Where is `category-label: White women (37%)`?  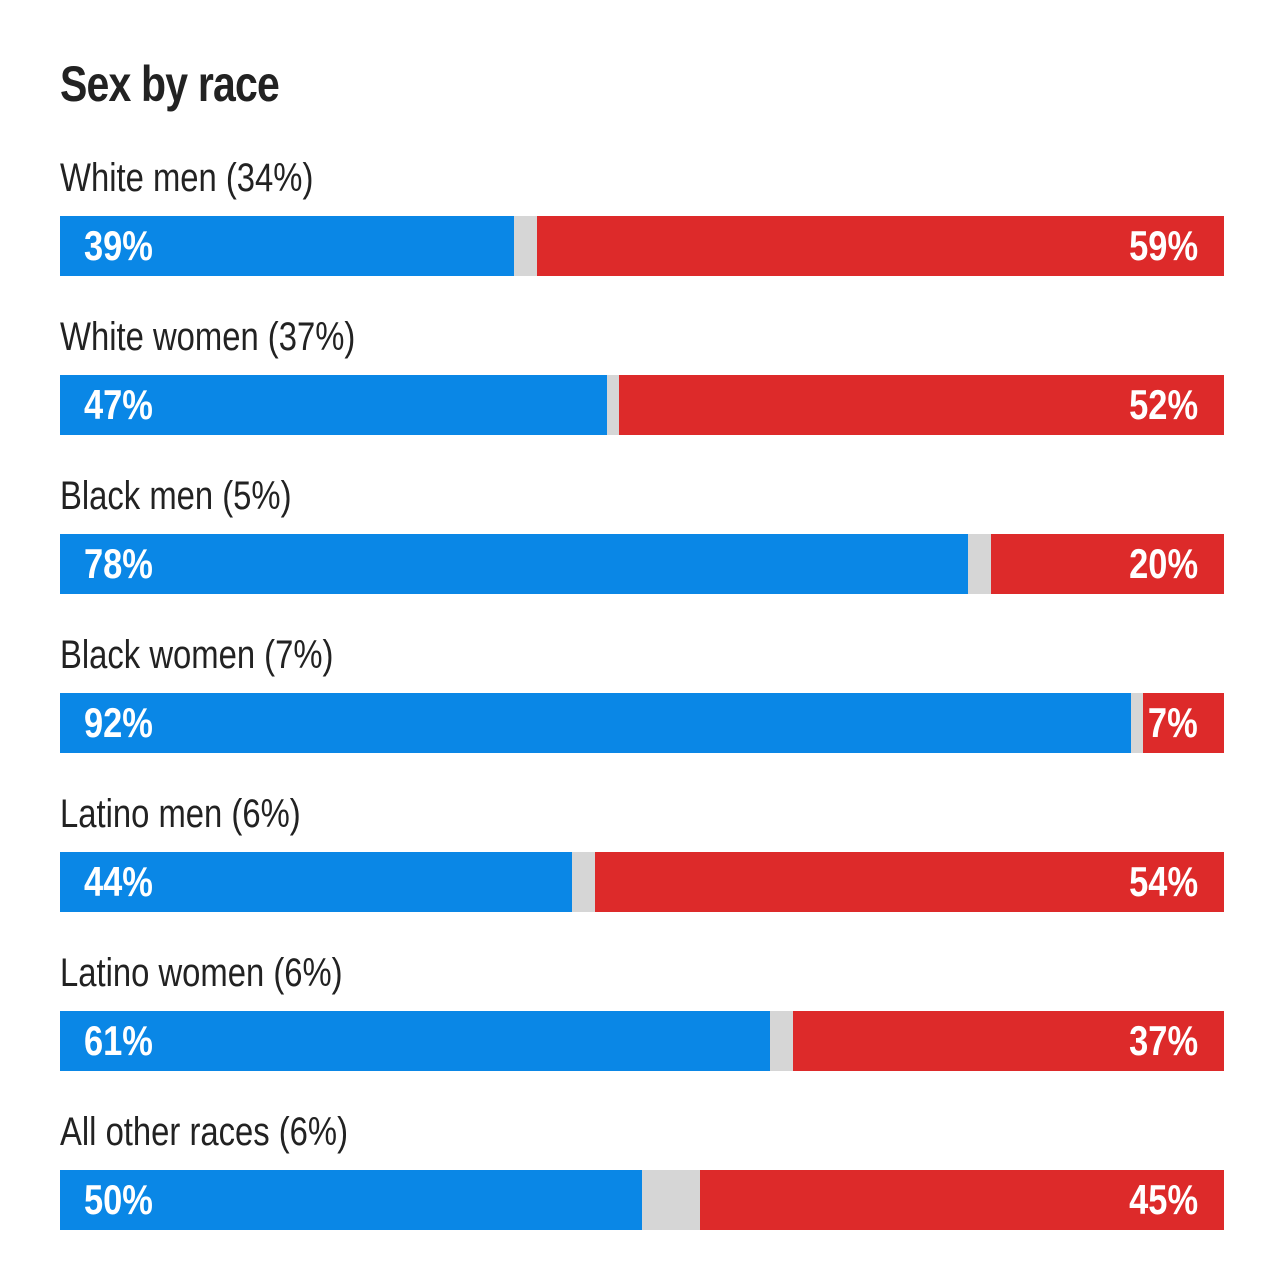 category-label: White women (37%) is located at coordinates (208, 337).